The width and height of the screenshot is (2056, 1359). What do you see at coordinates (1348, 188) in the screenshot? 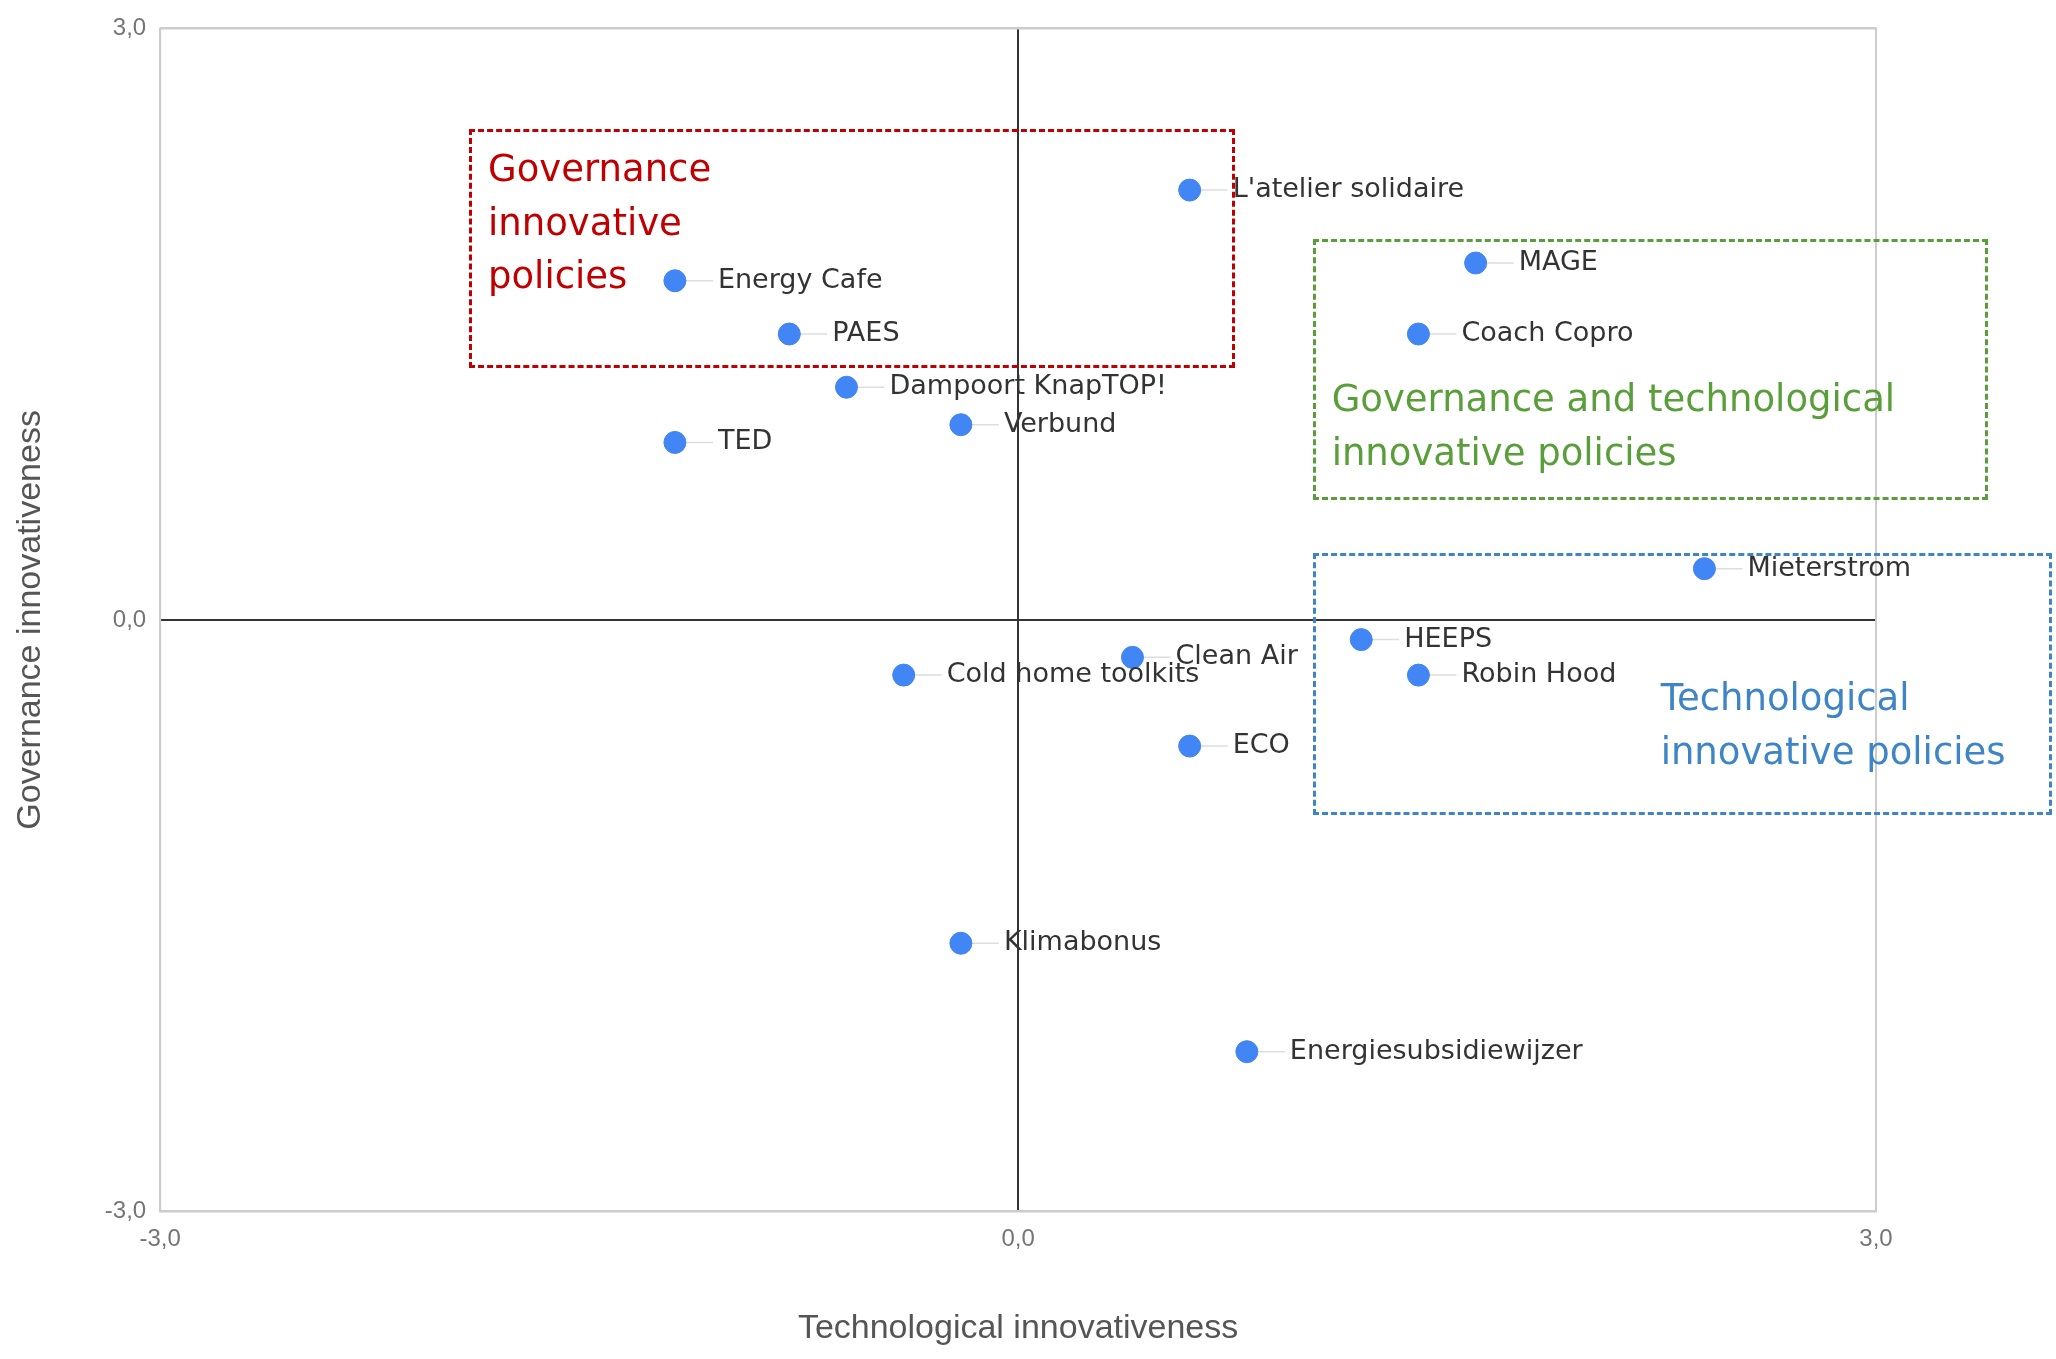
I see `annotation: L'atelier solidaire` at bounding box center [1348, 188].